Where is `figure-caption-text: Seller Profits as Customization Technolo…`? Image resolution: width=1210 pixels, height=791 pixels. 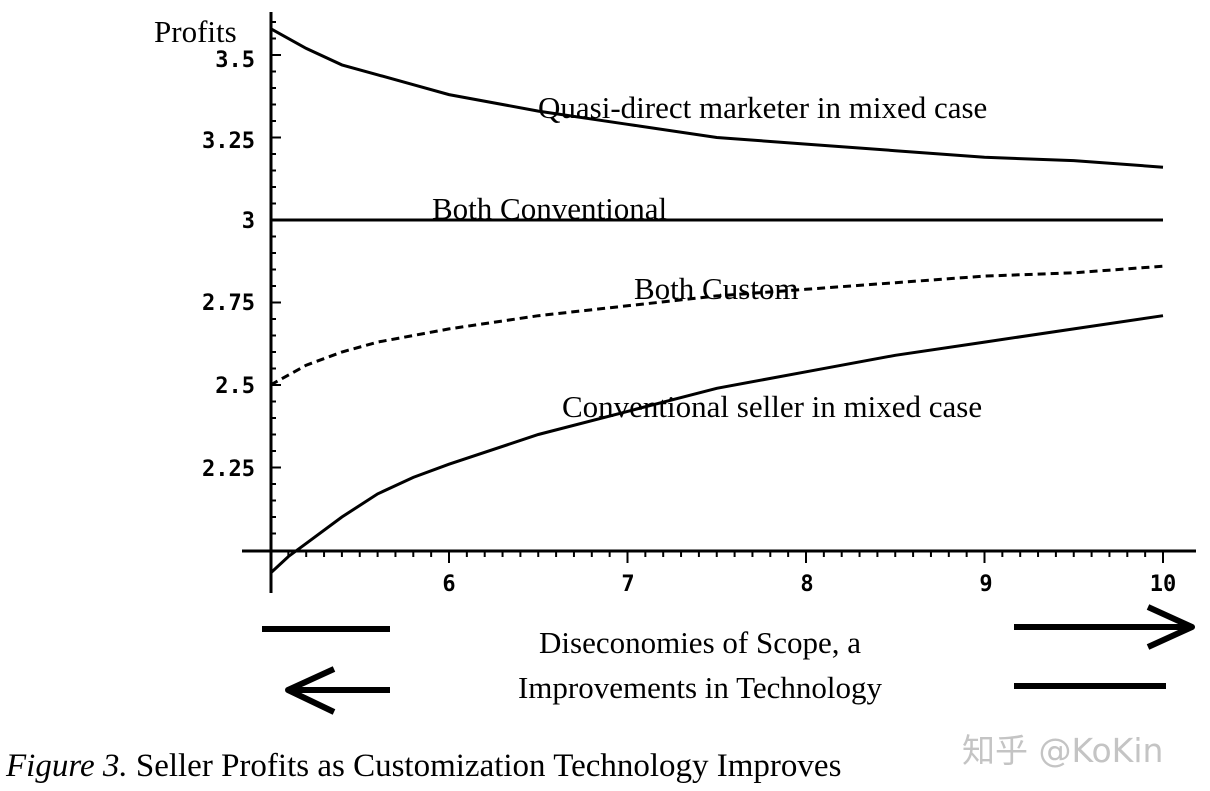
figure-caption-text: Seller Profits as Customization Technolo… is located at coordinates (484, 766).